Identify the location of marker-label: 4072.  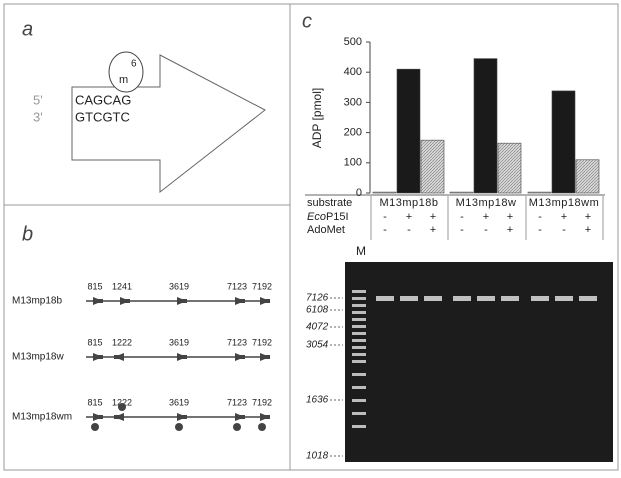
(317, 327).